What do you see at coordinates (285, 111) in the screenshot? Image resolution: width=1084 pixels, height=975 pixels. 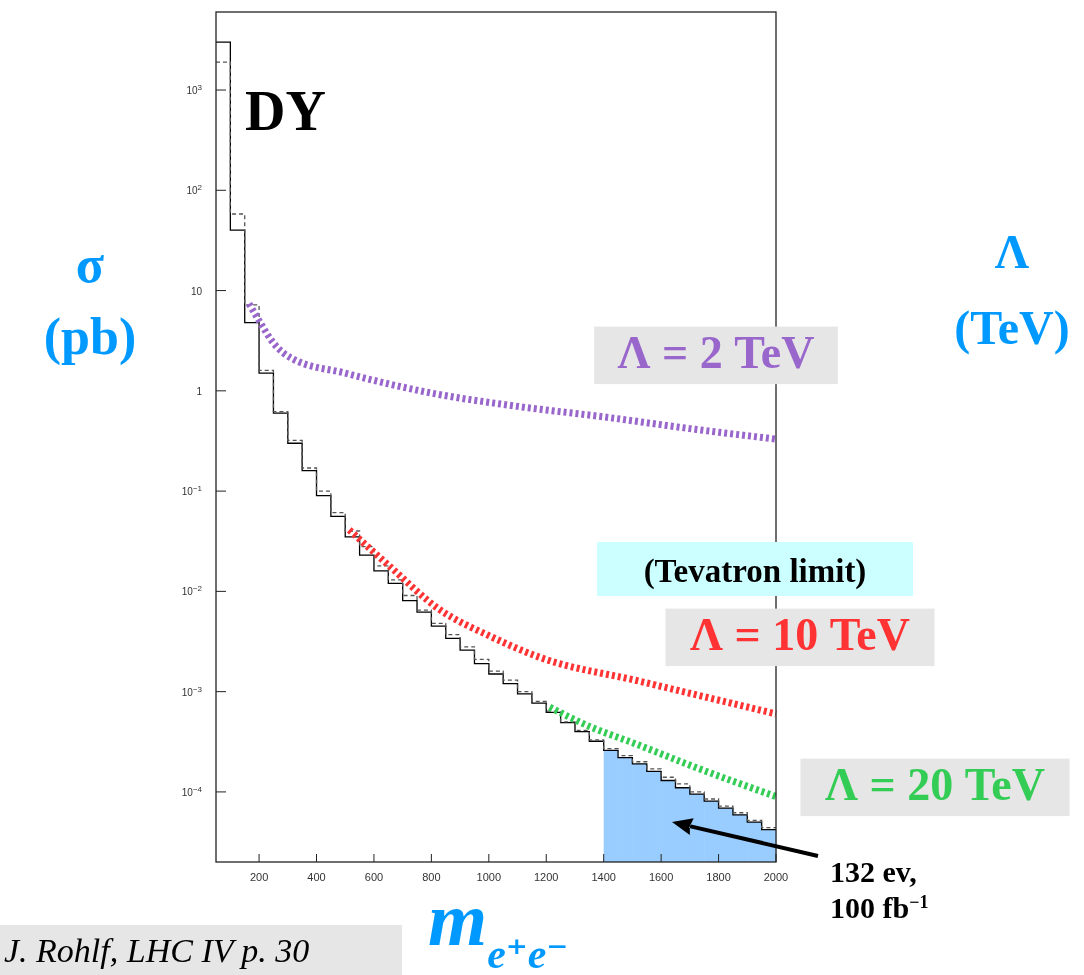 I see `series-label: DY` at bounding box center [285, 111].